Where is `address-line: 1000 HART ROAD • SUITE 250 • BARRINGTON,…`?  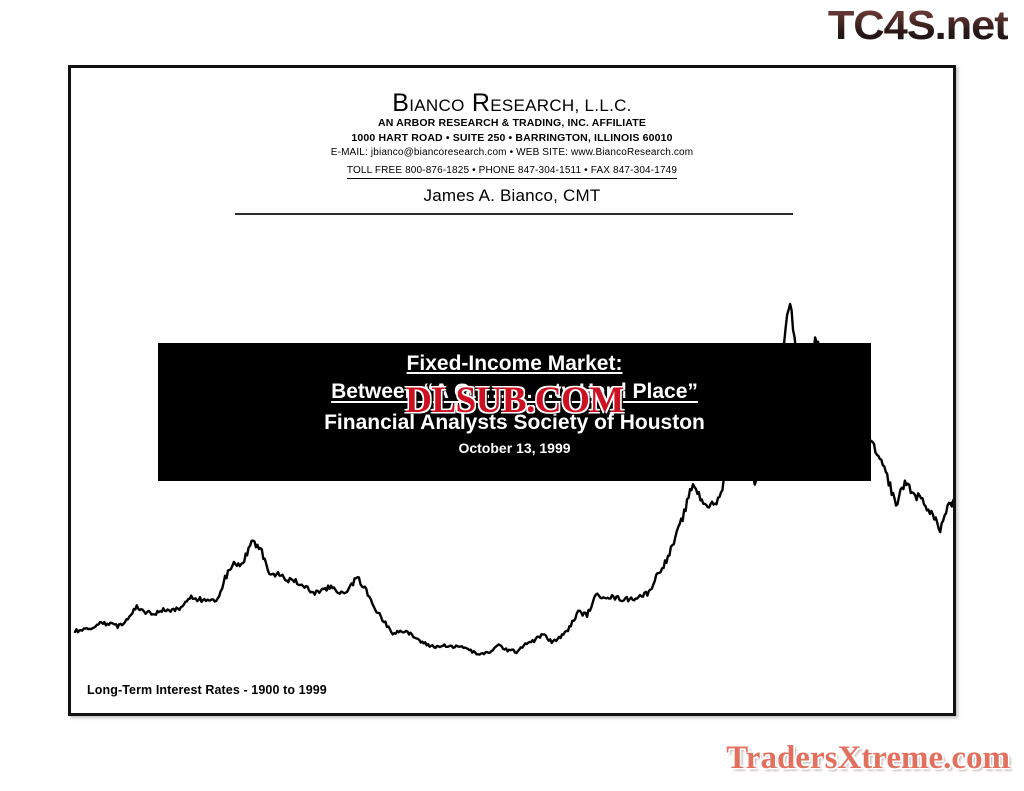
address-line: 1000 HART ROAD • SUITE 250 • BARRINGTON,… is located at coordinates (512, 138).